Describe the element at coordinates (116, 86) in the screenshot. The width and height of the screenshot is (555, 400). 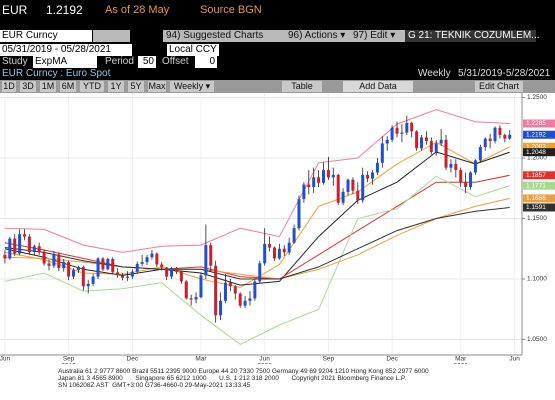
I see `toolbar-button: 1Y` at that location.